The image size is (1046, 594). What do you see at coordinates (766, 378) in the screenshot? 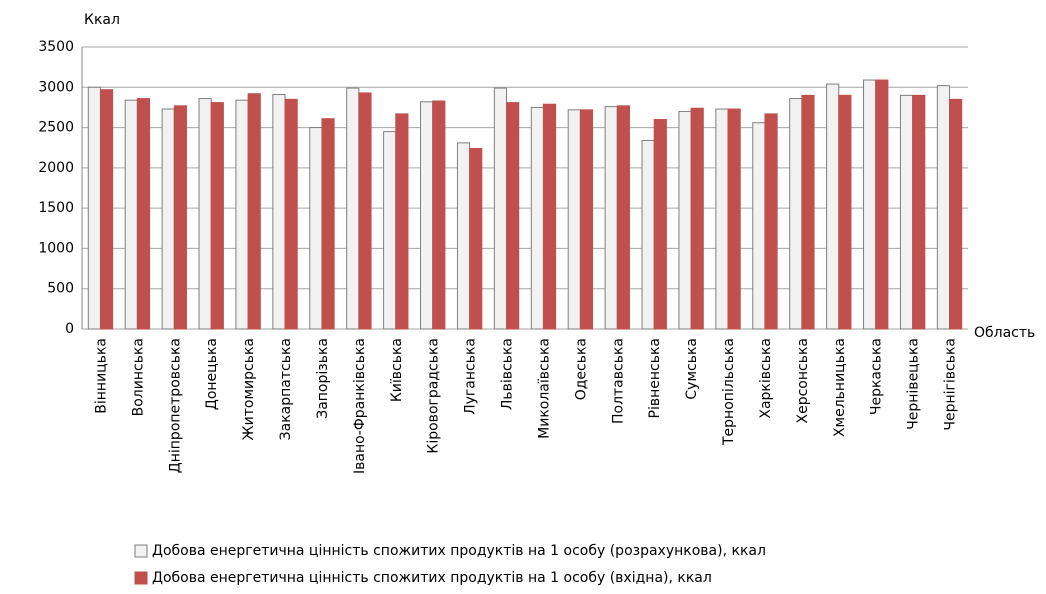
I see `x-tick-label: Харківська` at bounding box center [766, 378].